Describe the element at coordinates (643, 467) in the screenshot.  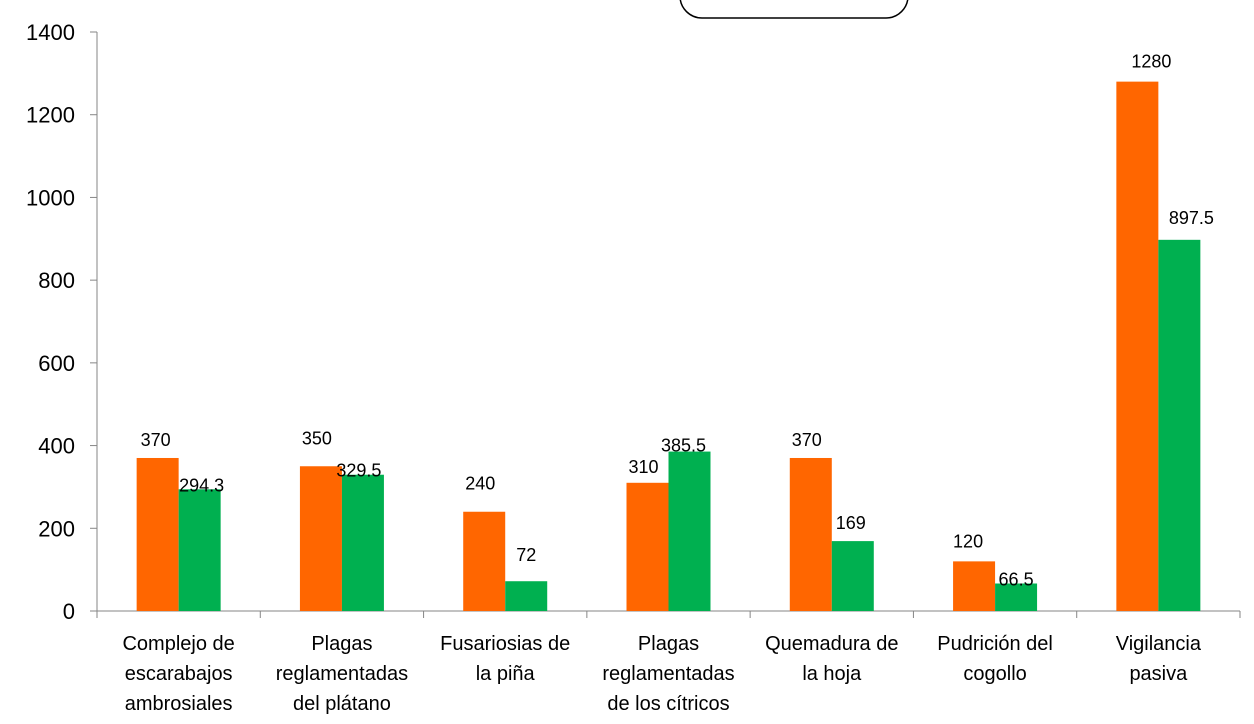
I see `data-label: 310` at that location.